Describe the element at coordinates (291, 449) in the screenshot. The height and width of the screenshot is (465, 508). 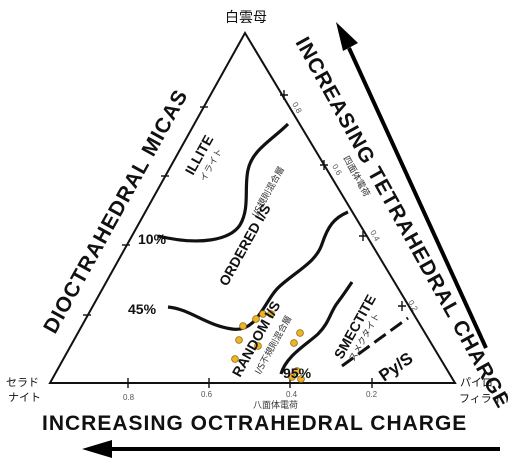
I see `arrow-octahedral` at that location.